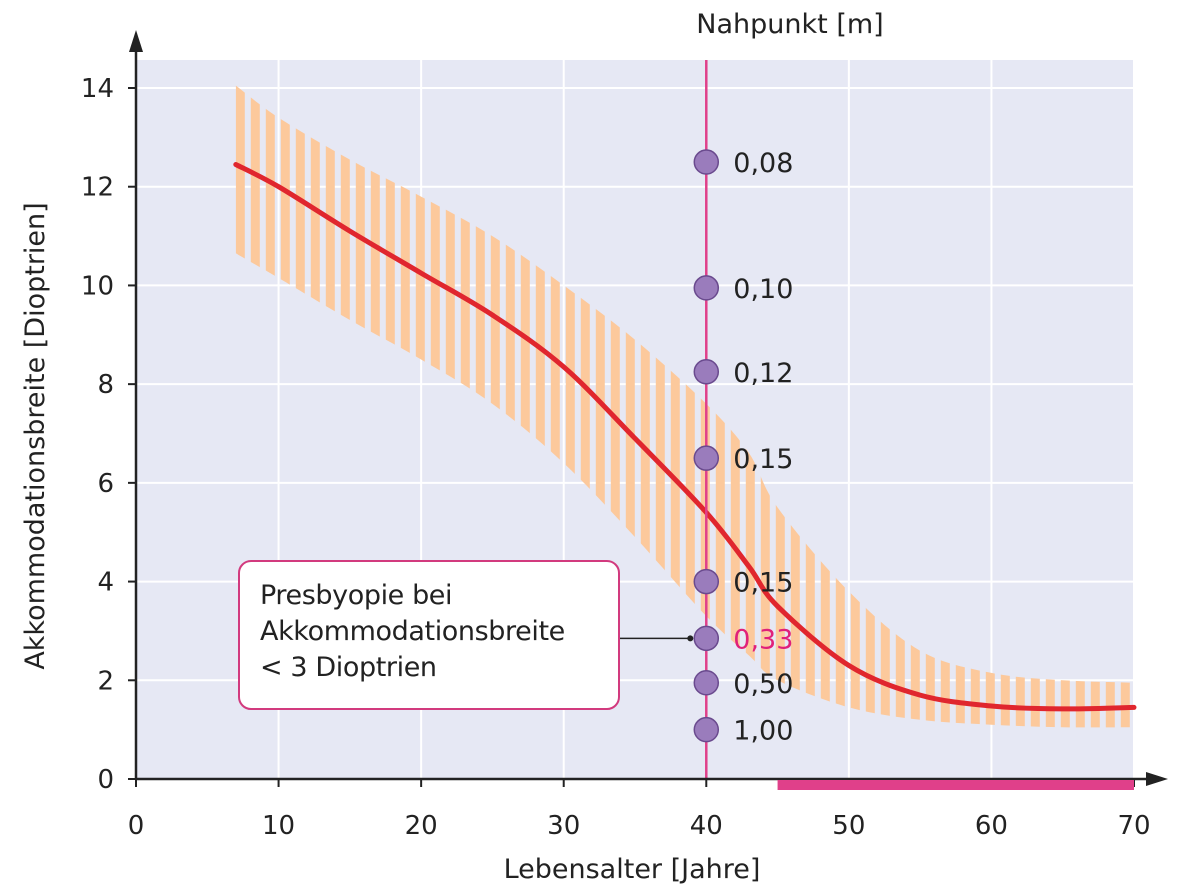 The image size is (1182, 896). Describe the element at coordinates (690, 638) in the screenshot. I see `callout-pointer-dot` at that location.